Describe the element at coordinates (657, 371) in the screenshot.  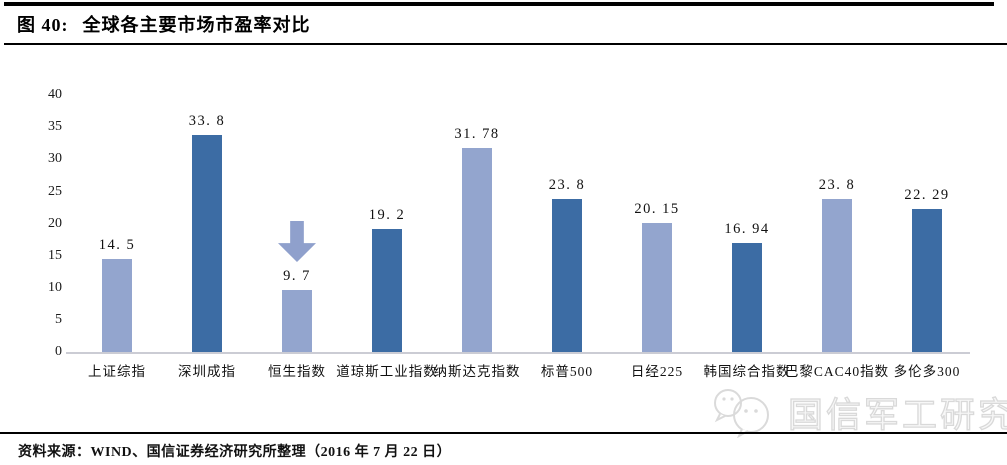
I see `category-label: 日经225` at that location.